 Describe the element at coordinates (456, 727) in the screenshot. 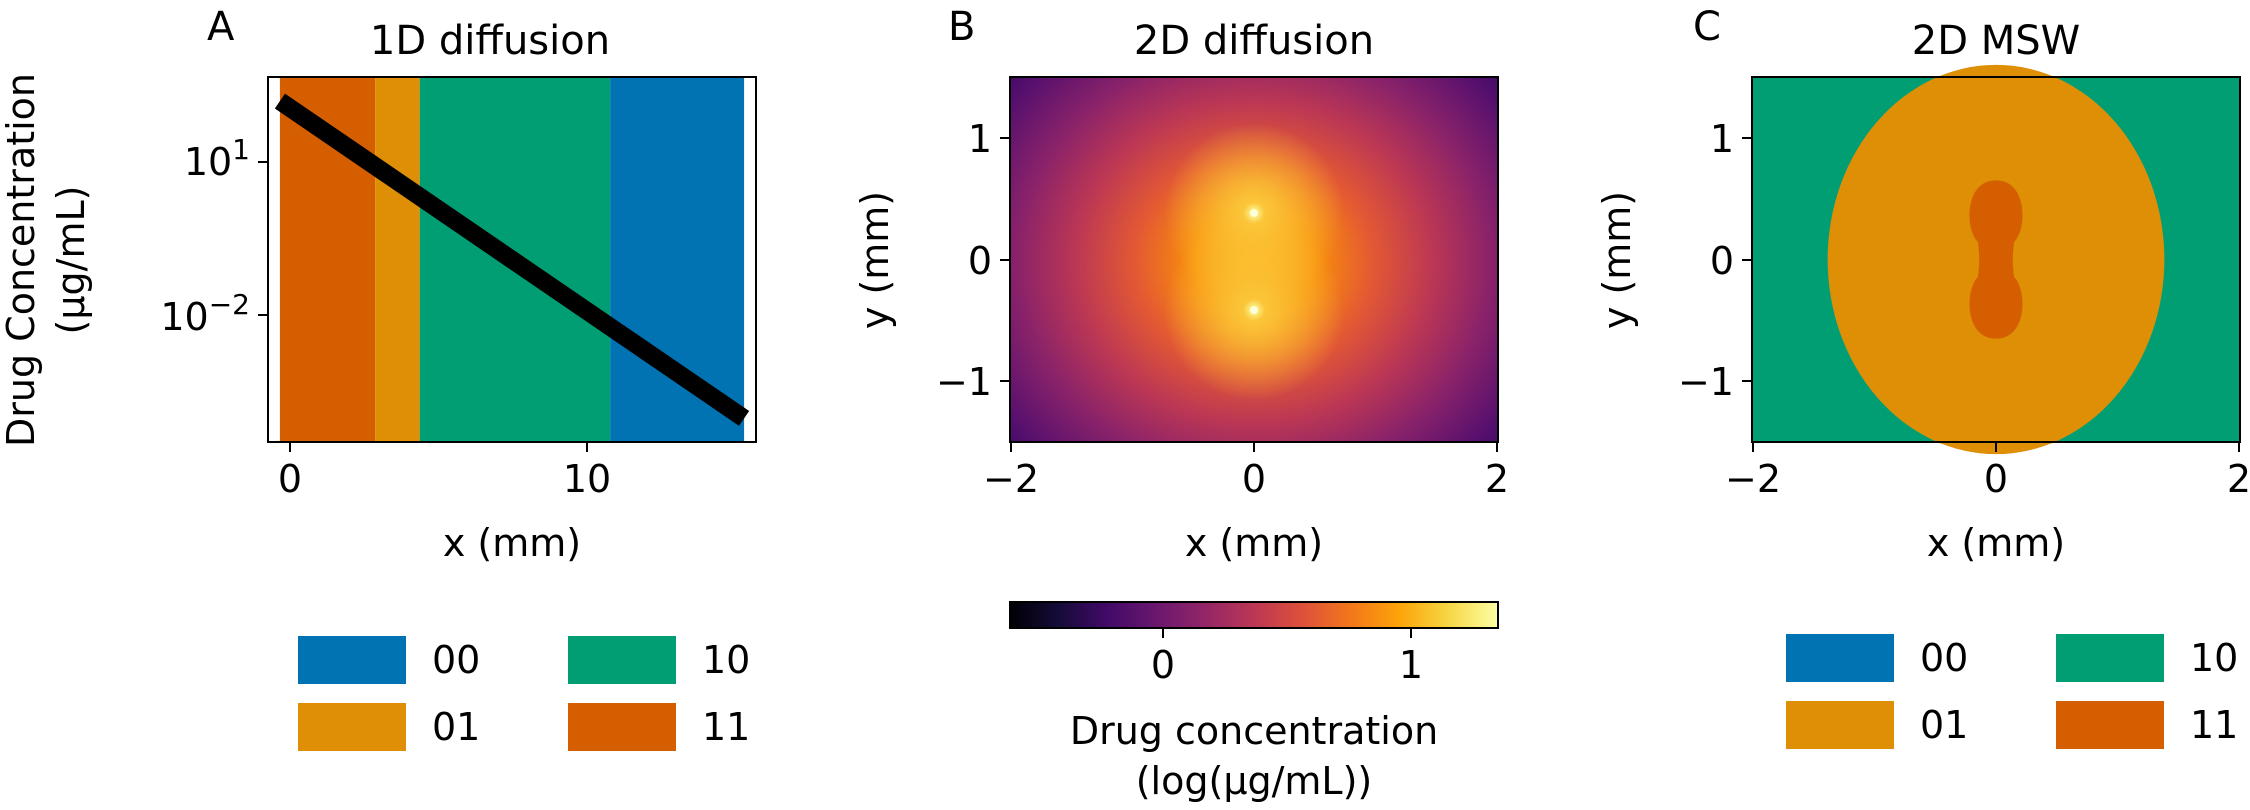

I see `legend-a-label-01: 01` at that location.